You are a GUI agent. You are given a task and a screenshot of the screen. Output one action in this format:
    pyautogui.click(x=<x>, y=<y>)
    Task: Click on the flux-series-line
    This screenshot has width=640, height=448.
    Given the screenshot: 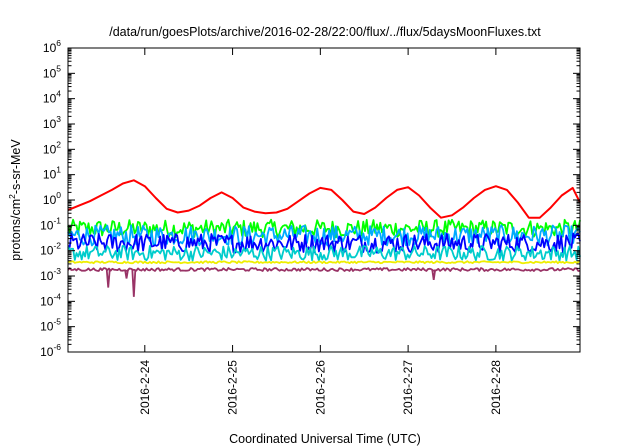 What is the action you would take?
    pyautogui.click(x=324, y=199)
    